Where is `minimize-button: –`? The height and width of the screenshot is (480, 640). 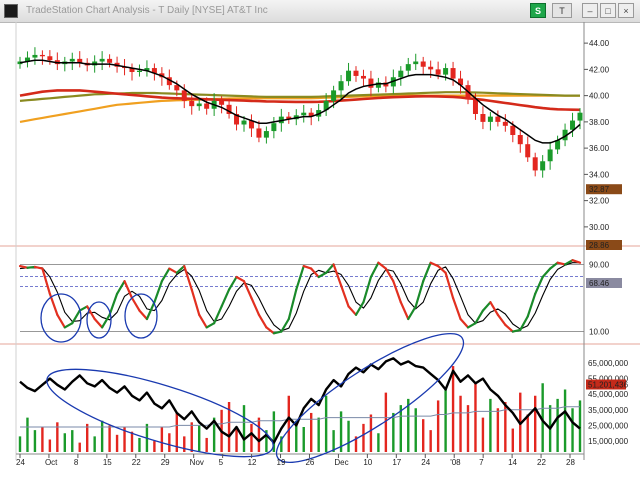
minimize-button: – is located at coordinates (590, 10).